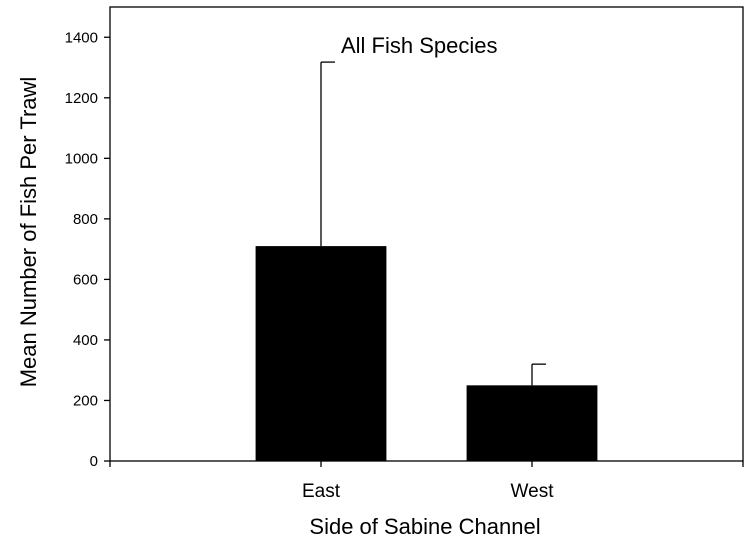 The image size is (746, 548). What do you see at coordinates (321, 491) in the screenshot?
I see `x-tick-label-east: East` at bounding box center [321, 491].